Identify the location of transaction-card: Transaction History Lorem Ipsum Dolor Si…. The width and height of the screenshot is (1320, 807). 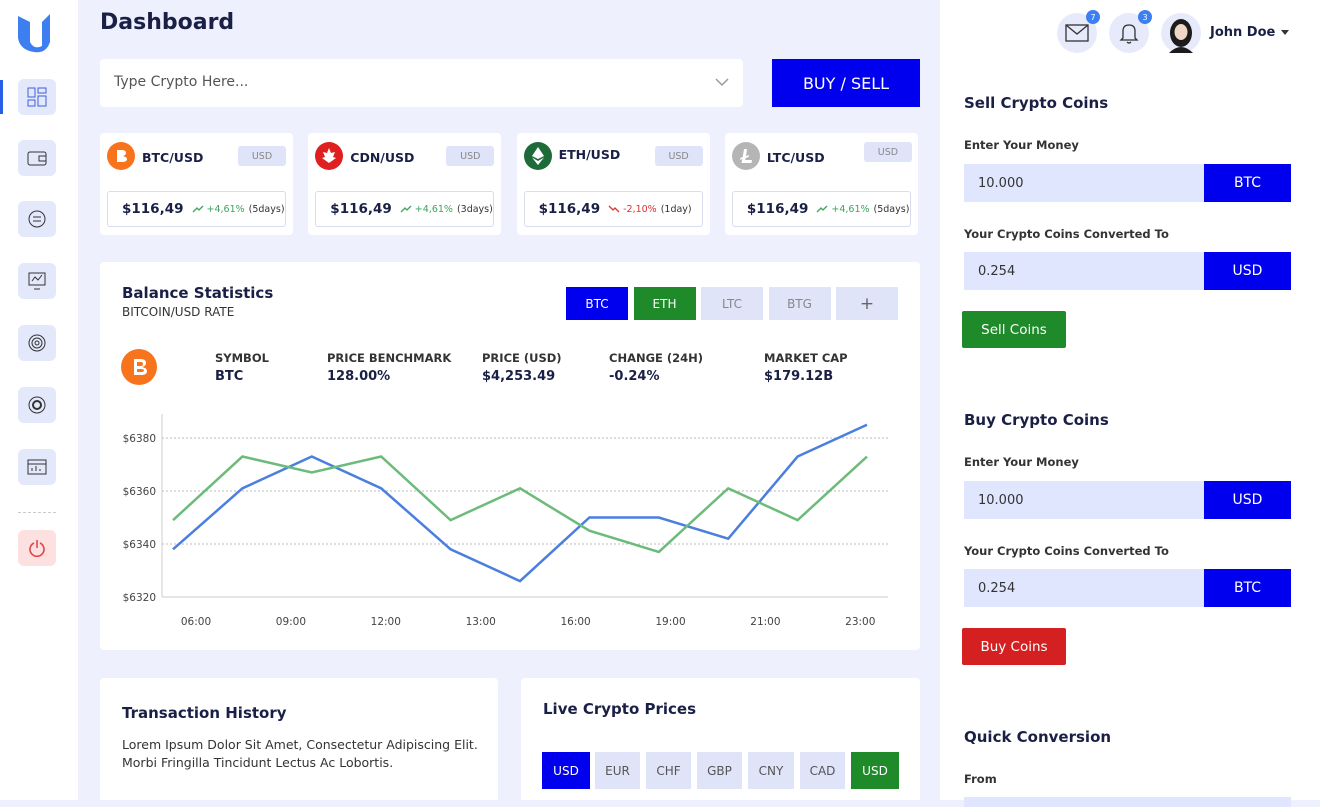
(299, 739).